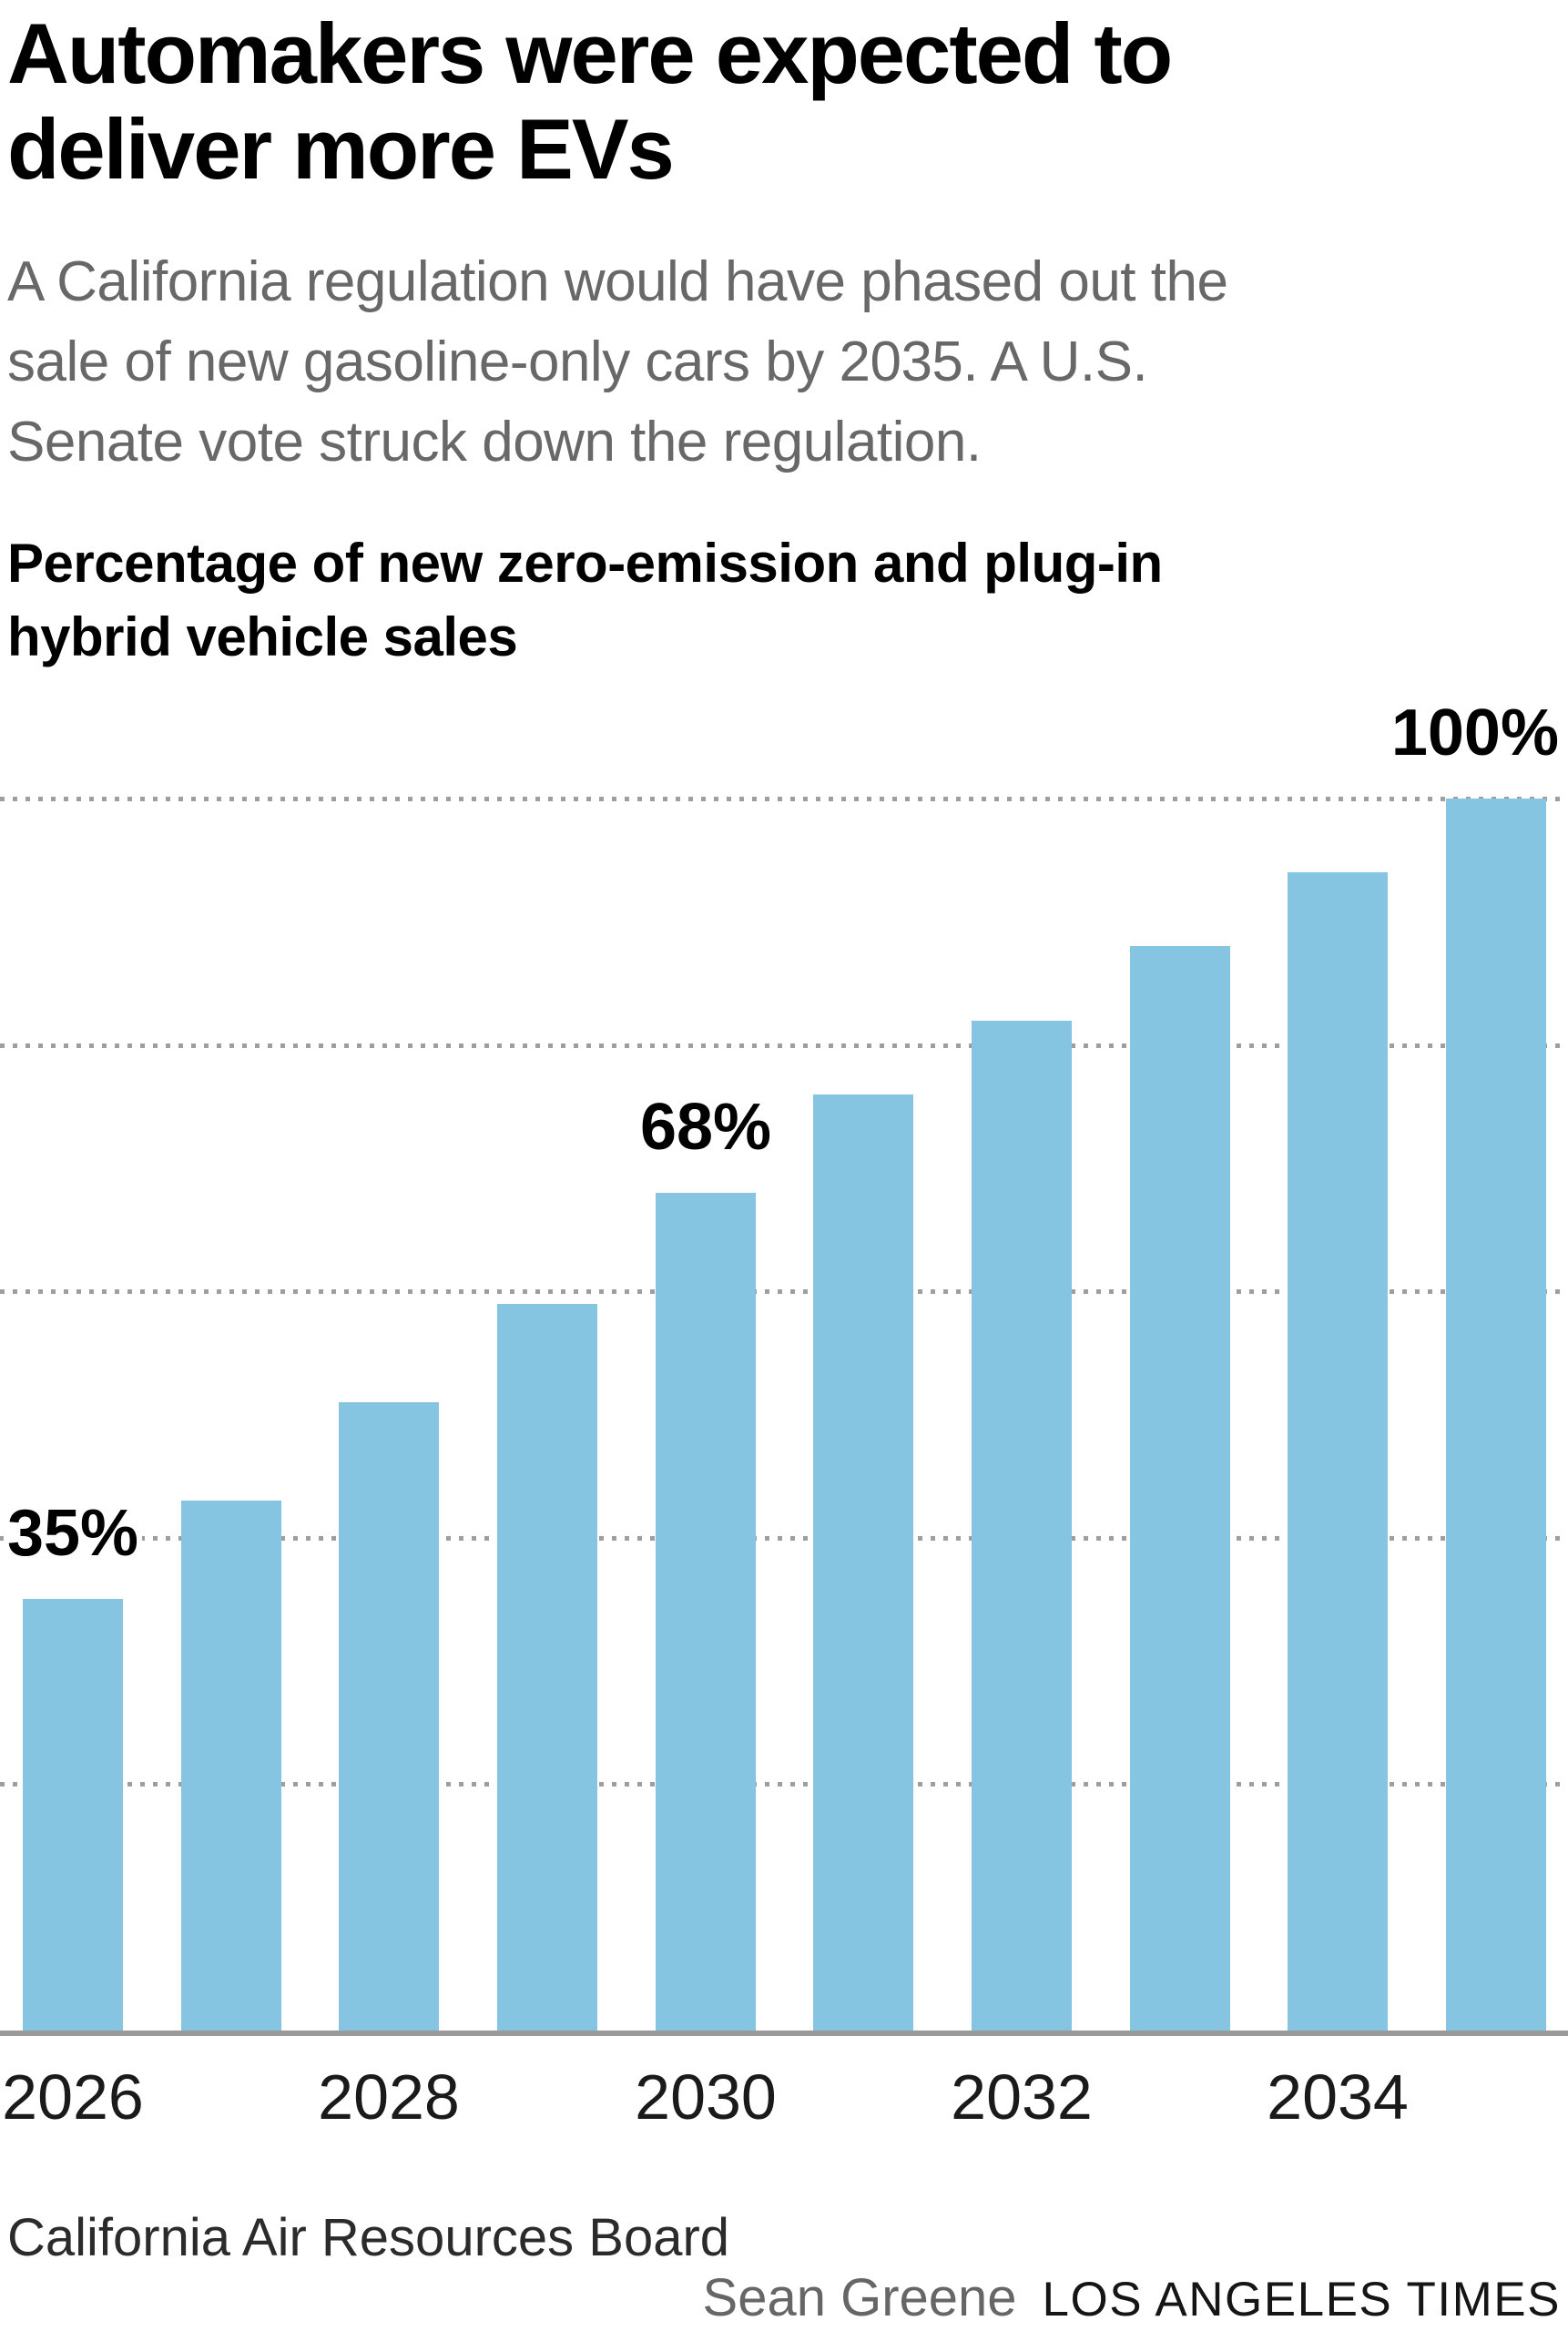 The height and width of the screenshot is (2331, 1568). Describe the element at coordinates (547, 1667) in the screenshot. I see `bar-2029` at that location.